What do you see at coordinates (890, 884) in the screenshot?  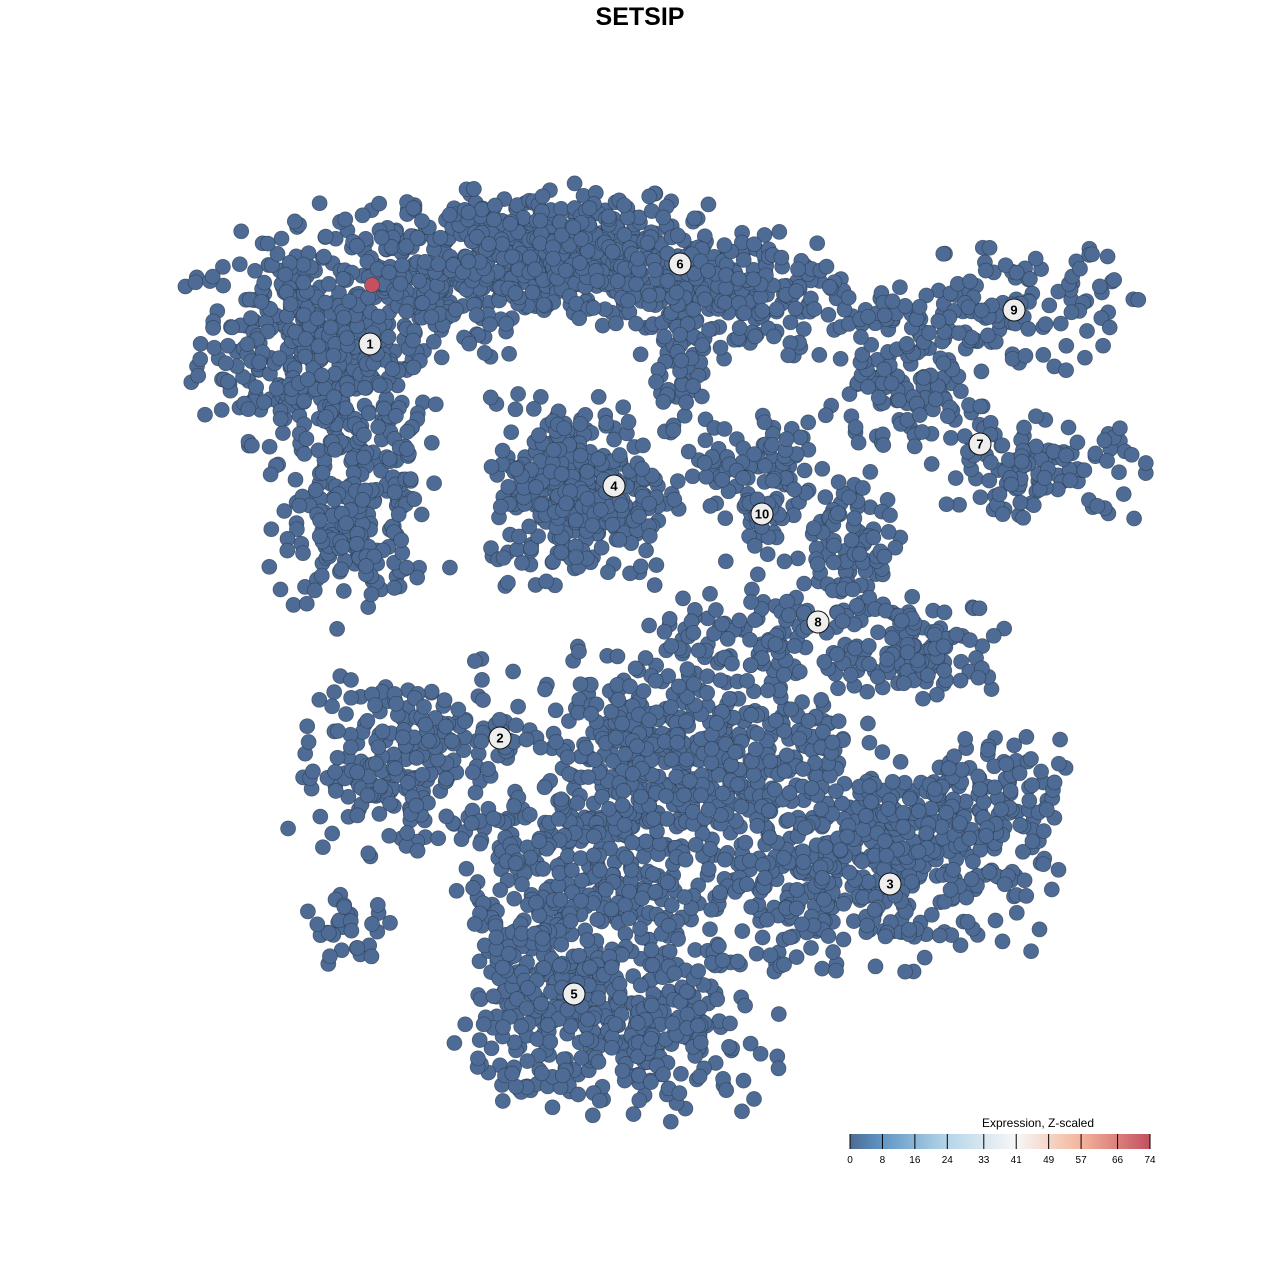 I see `cluster-label-3: 3` at bounding box center [890, 884].